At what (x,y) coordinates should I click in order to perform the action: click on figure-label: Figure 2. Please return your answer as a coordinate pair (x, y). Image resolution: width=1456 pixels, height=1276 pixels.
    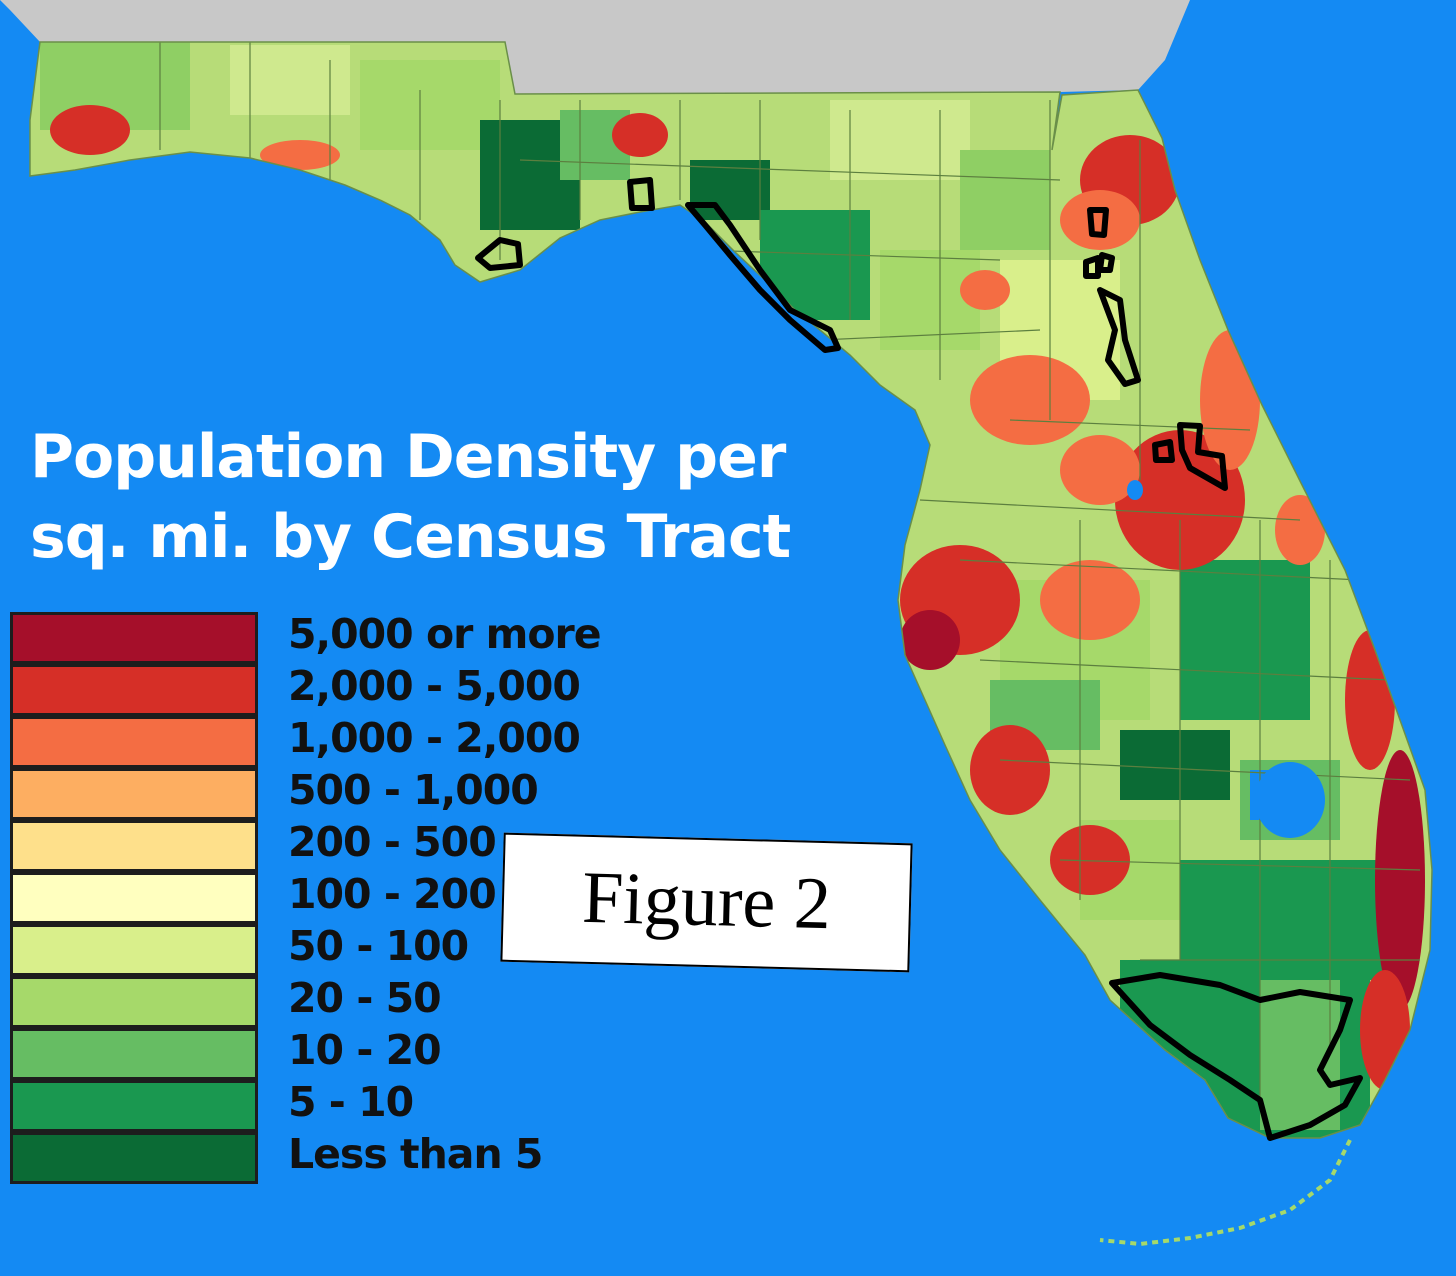
    Looking at the image, I should click on (706, 901).